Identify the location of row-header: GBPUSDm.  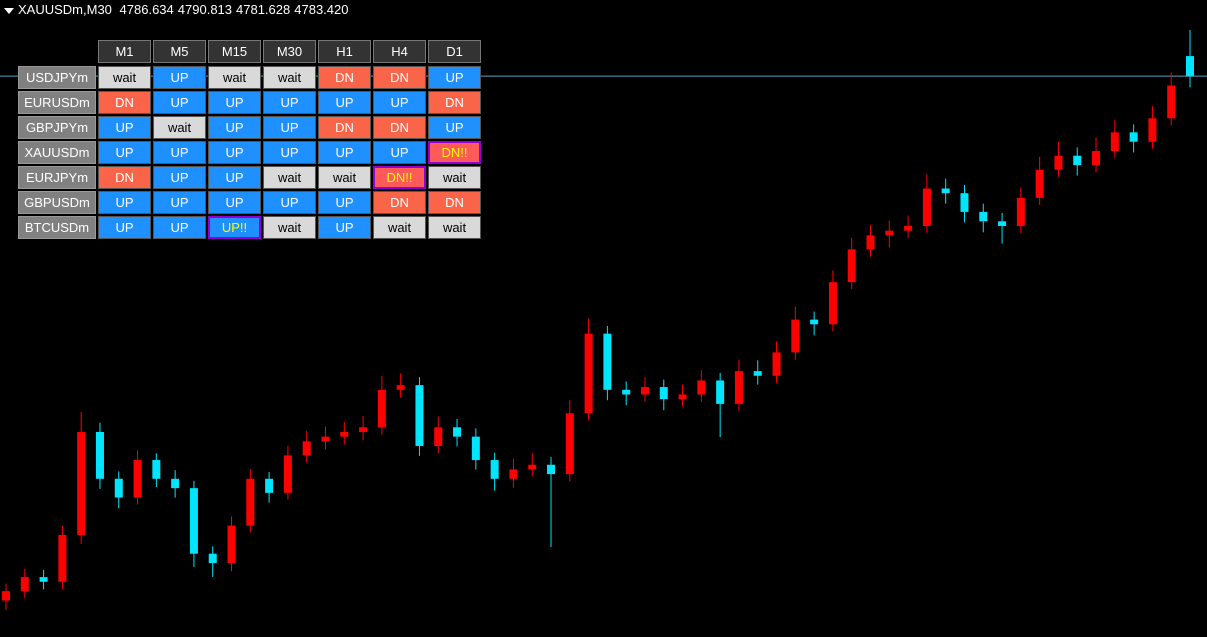
(57, 202).